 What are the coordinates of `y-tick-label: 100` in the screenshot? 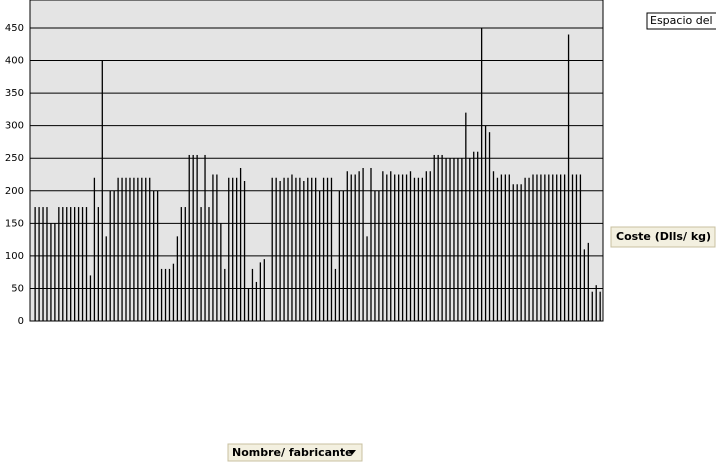 It's located at (14, 256).